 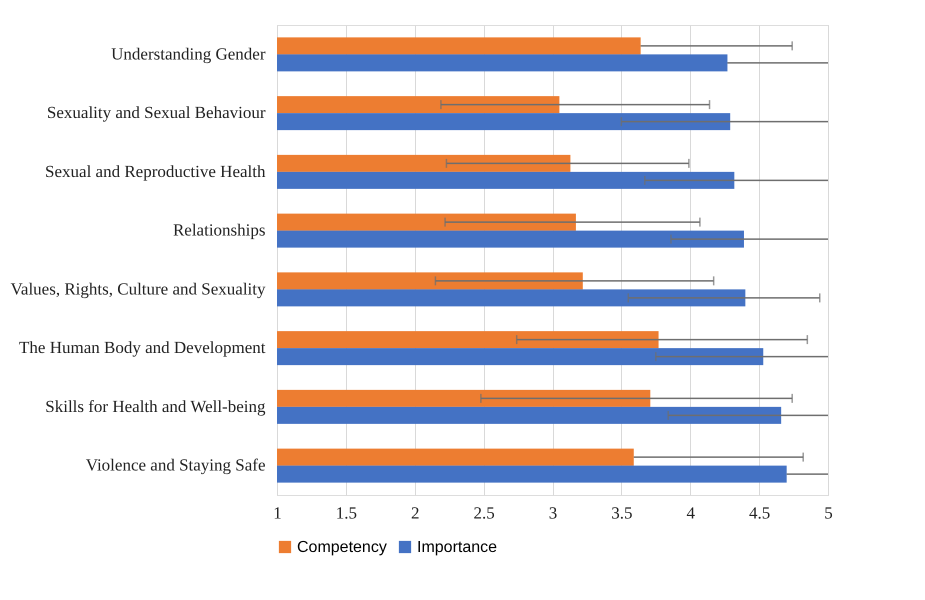 What do you see at coordinates (691, 513) in the screenshot?
I see `x-tick-label: 4` at bounding box center [691, 513].